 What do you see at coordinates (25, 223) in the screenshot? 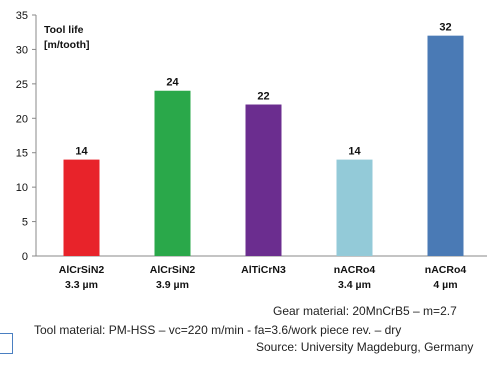
I see `y-tick-label: 5` at bounding box center [25, 223].